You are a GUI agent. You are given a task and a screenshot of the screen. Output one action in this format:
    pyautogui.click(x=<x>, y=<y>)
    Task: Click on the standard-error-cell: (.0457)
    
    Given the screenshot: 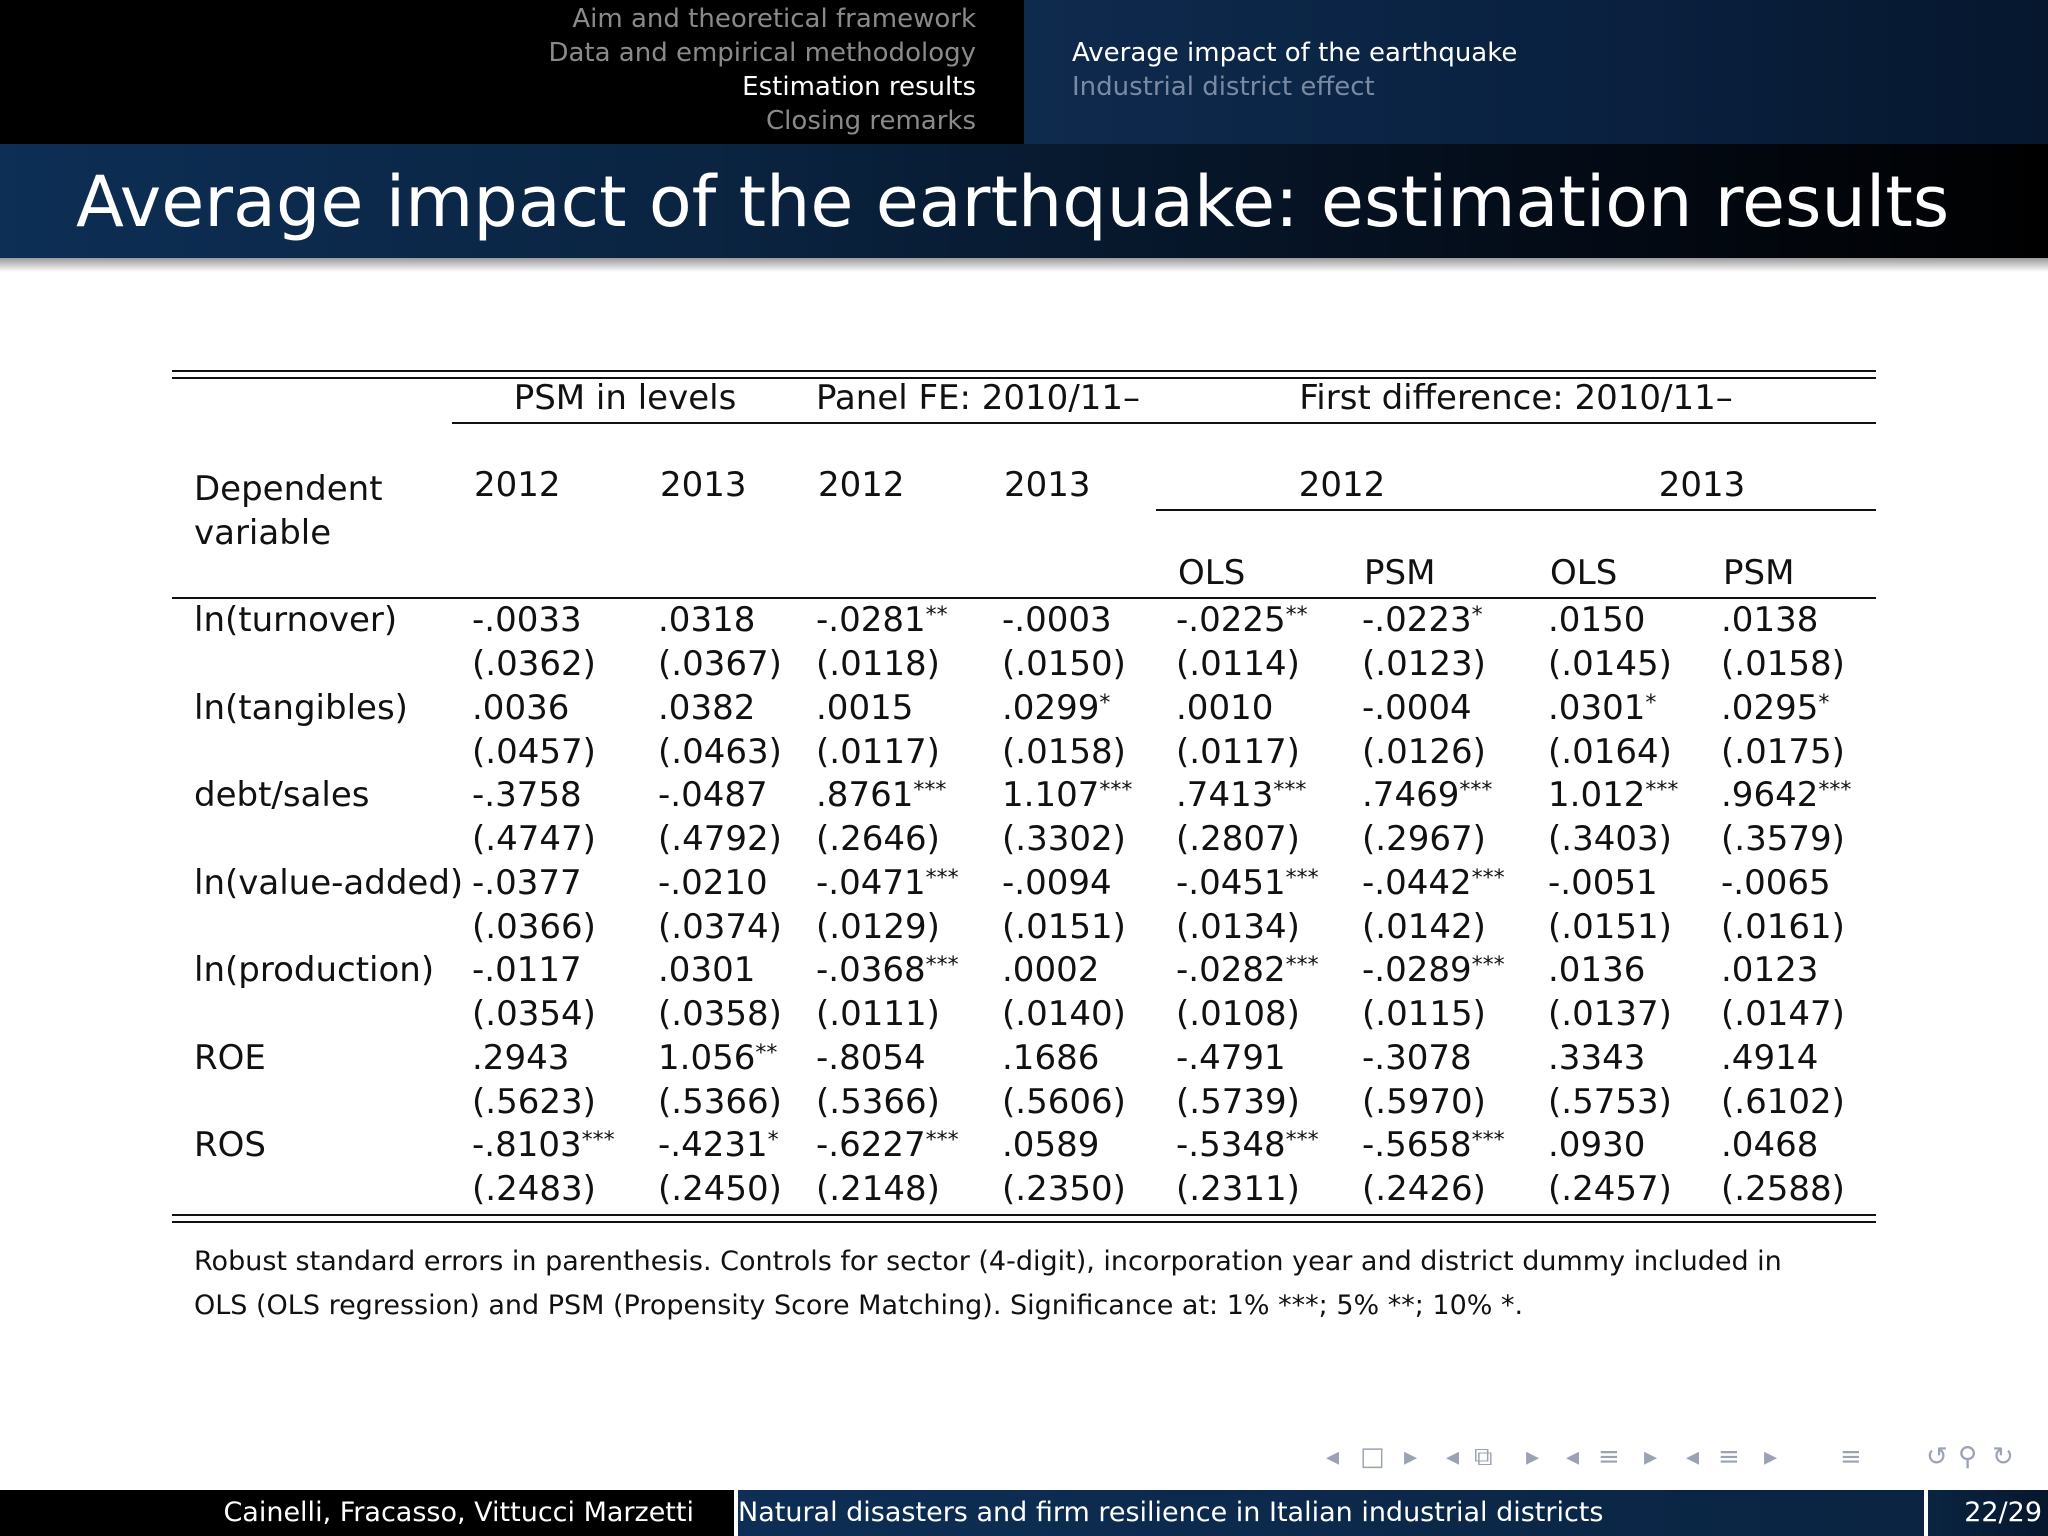 What is the action you would take?
    pyautogui.click(x=534, y=751)
    